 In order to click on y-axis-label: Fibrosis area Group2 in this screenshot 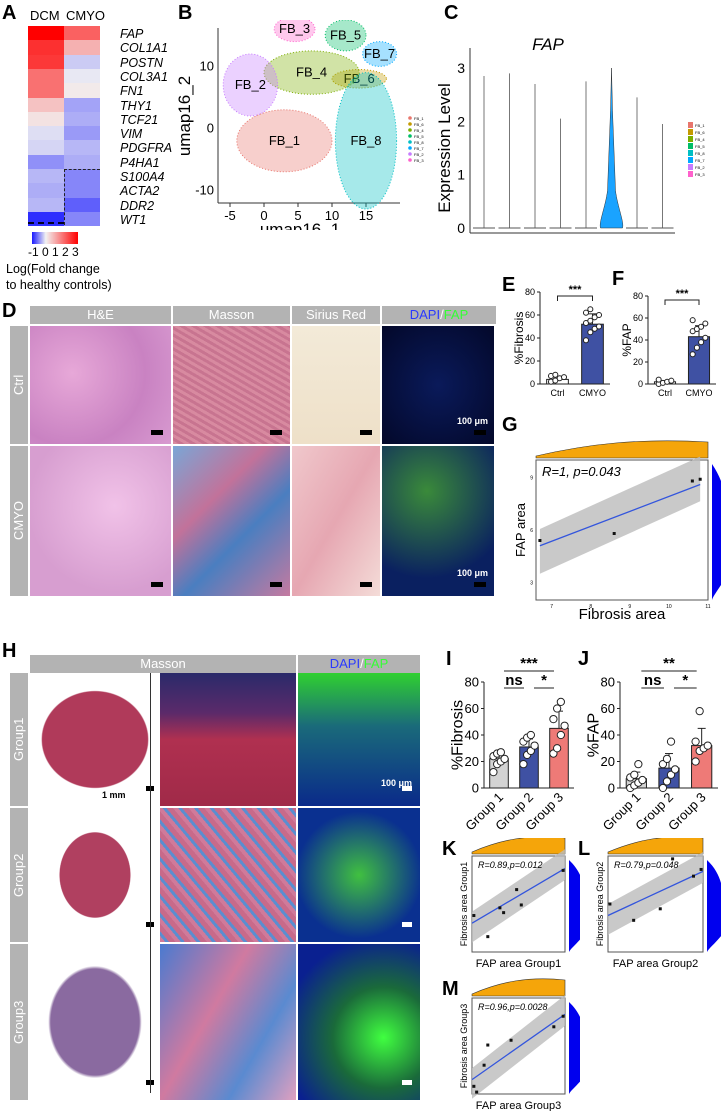, I will do `click(600, 904)`.